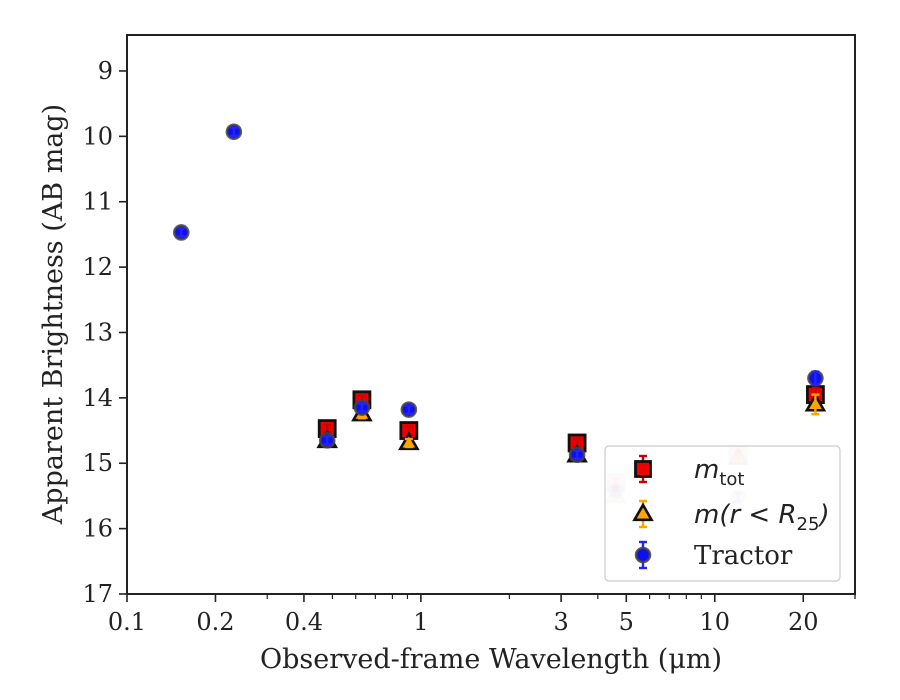  What do you see at coordinates (491, 659) in the screenshot?
I see `x-axis-label: Observed-frame Wavelength (μm)` at bounding box center [491, 659].